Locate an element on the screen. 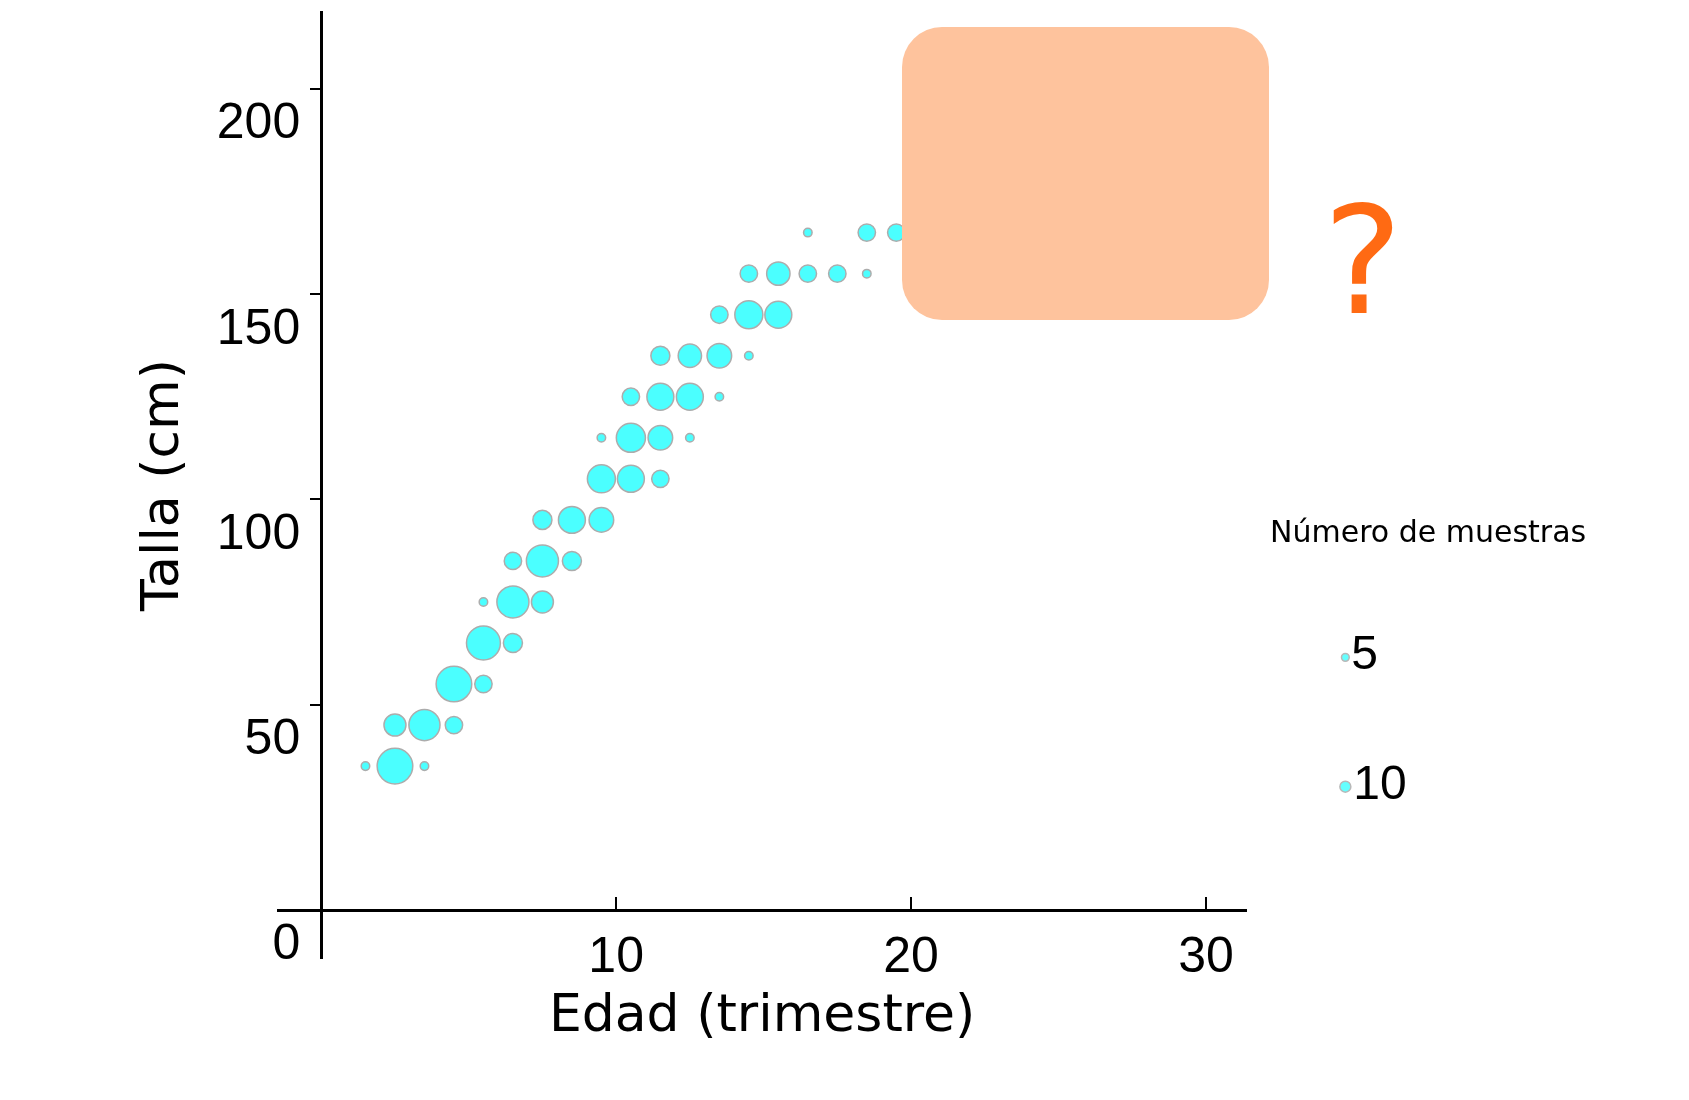 This screenshot has width=1689, height=1100. legend-title: Número de muestras is located at coordinates (1428, 531).